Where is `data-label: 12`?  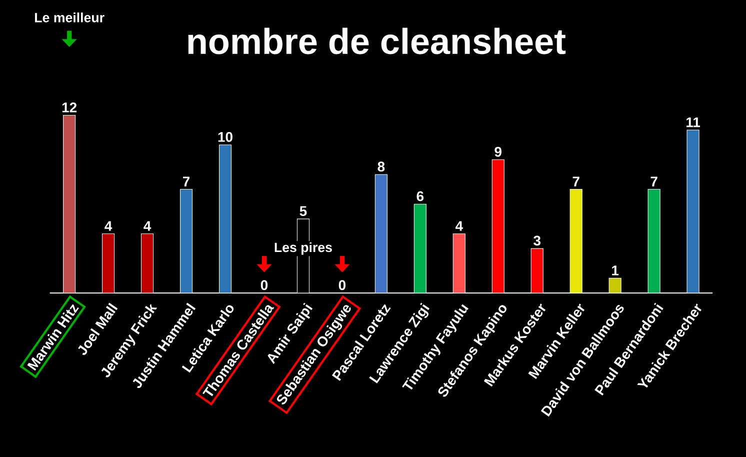 data-label: 12 is located at coordinates (69, 107).